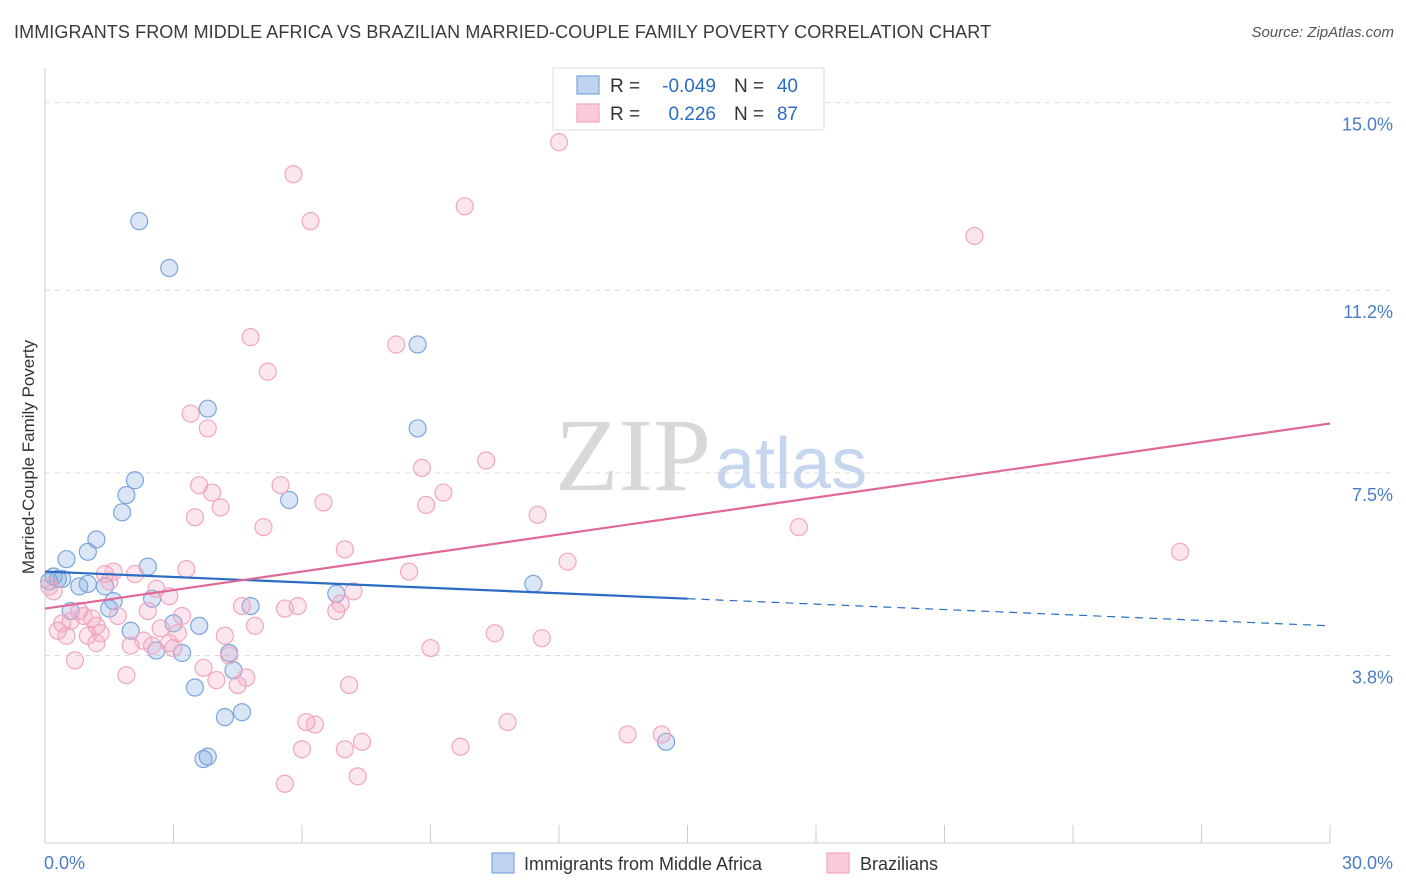  I want to click on stats-r-value-1: -0.049, so click(689, 86).